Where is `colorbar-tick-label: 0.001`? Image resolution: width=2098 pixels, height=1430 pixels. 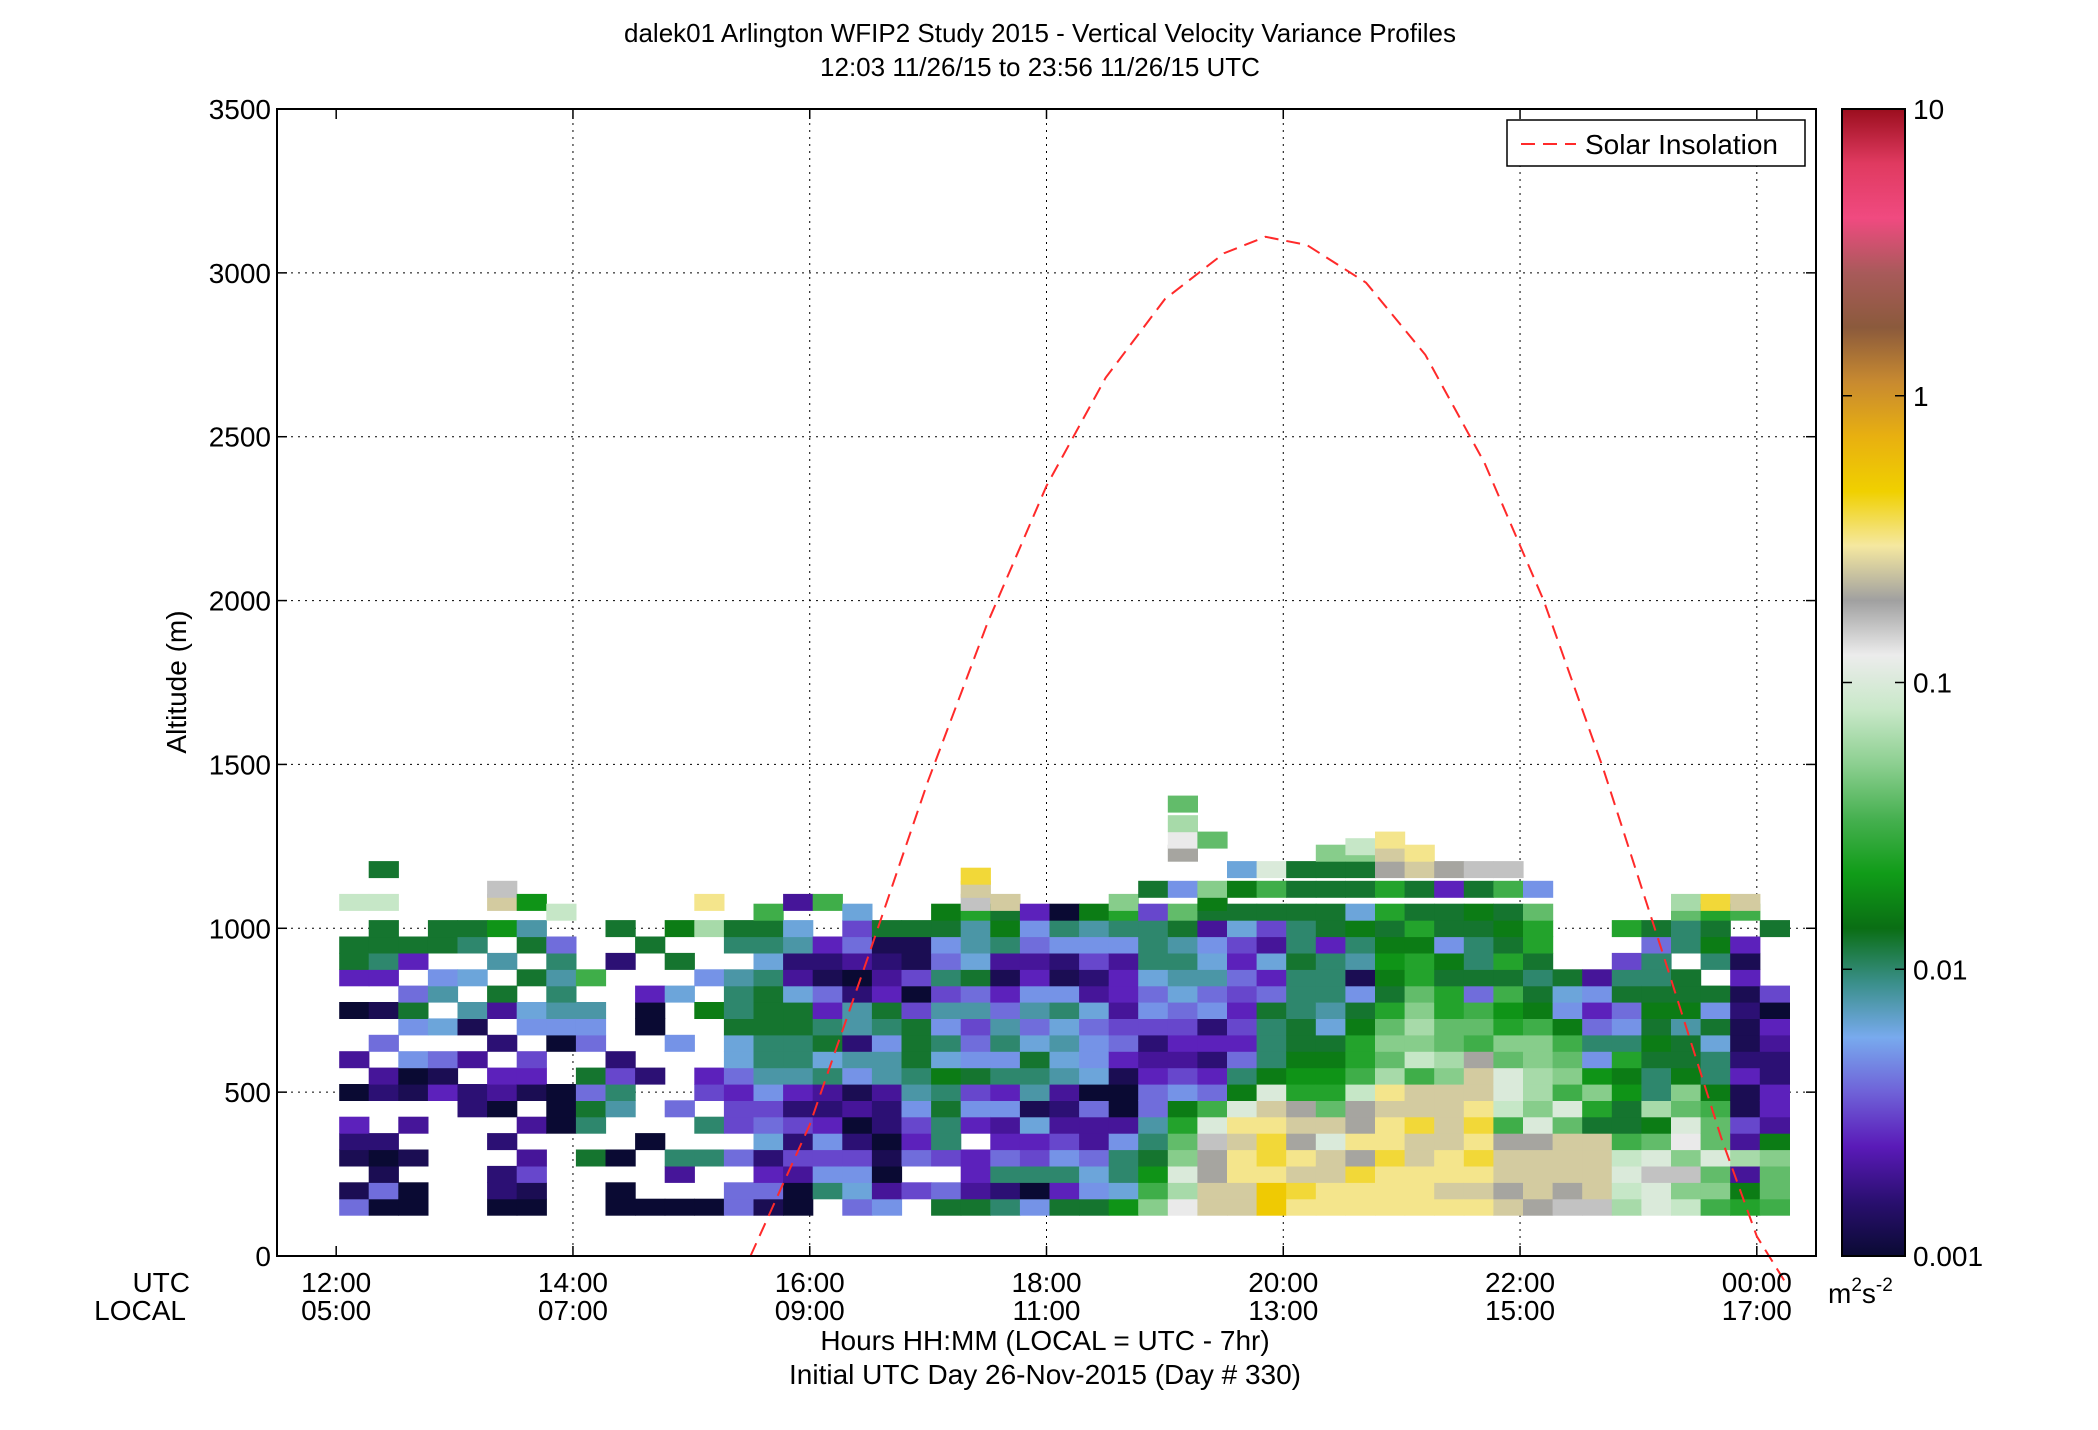 colorbar-tick-label: 0.001 is located at coordinates (1948, 1256).